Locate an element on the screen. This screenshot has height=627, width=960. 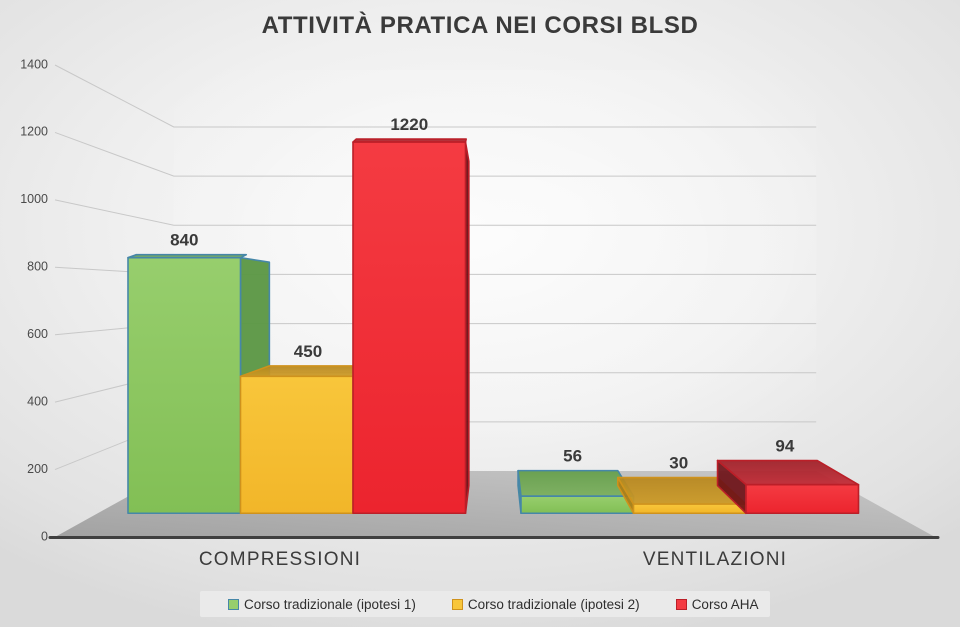
category-label-compressioni: COMPRESSIONI is located at coordinates (280, 559).